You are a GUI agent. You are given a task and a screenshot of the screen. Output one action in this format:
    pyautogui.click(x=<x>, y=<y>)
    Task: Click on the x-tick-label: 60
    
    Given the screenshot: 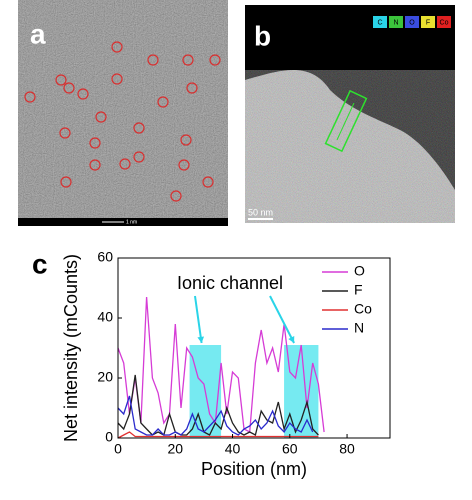 What is the action you would take?
    pyautogui.click(x=290, y=449)
    